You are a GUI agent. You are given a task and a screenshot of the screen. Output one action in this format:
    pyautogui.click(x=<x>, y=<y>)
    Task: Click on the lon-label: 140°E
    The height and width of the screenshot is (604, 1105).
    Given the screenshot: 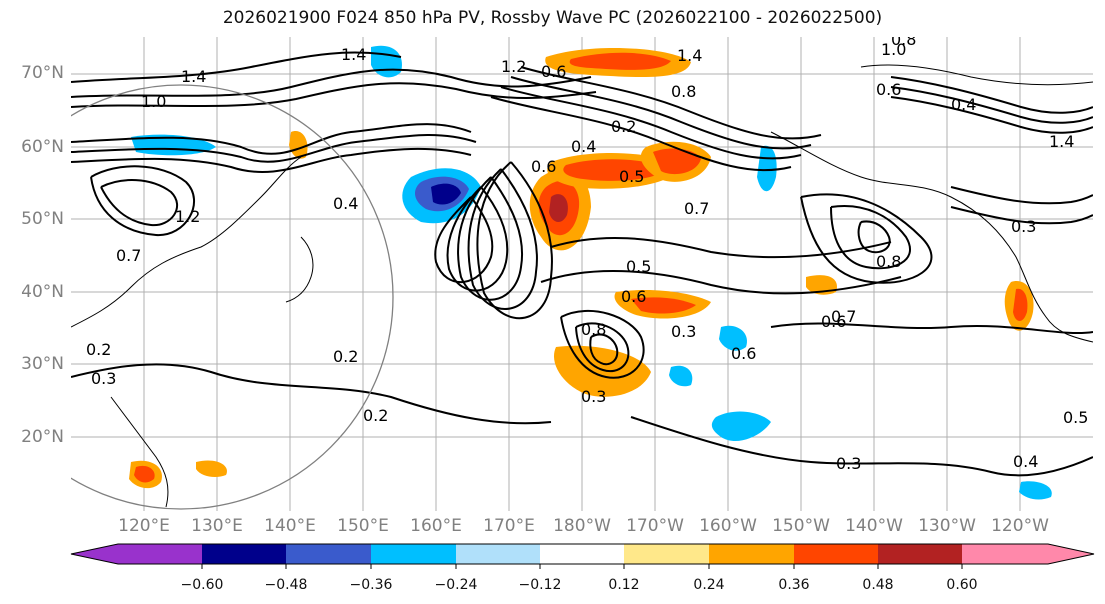 What is the action you would take?
    pyautogui.click(x=290, y=526)
    